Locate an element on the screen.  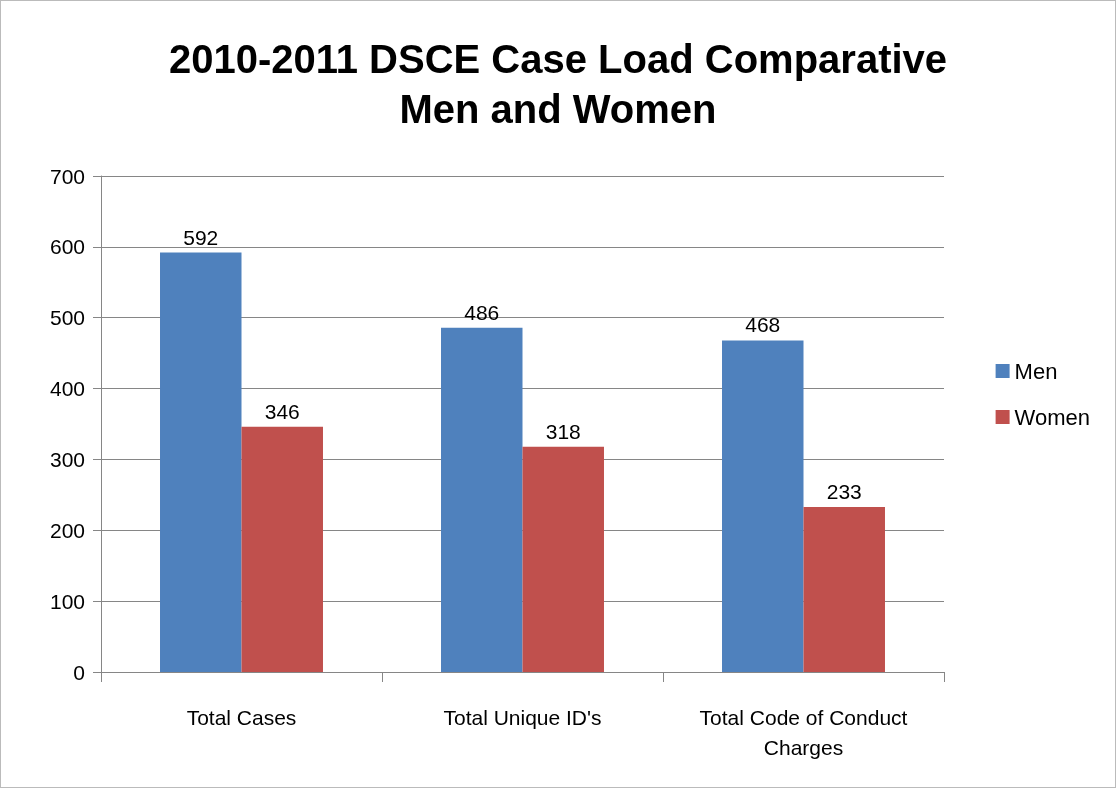
y-tick-label: 100 is located at coordinates (67, 601).